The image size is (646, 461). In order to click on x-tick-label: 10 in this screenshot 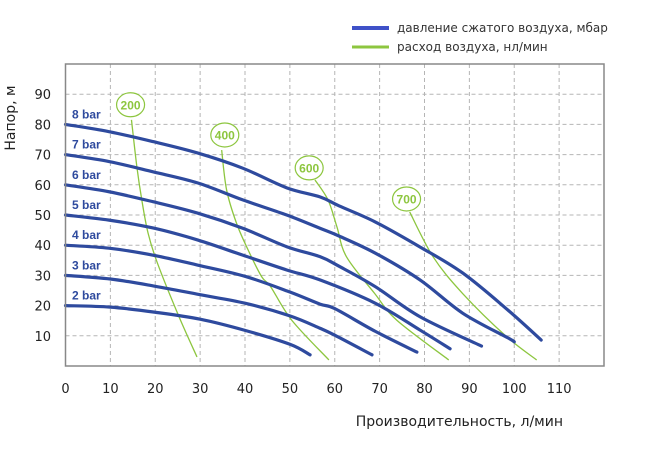, I will do `click(110, 389)`.